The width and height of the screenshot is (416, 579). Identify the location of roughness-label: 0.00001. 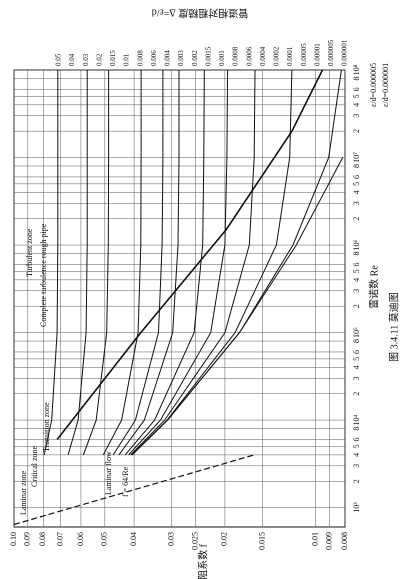
(317, 54).